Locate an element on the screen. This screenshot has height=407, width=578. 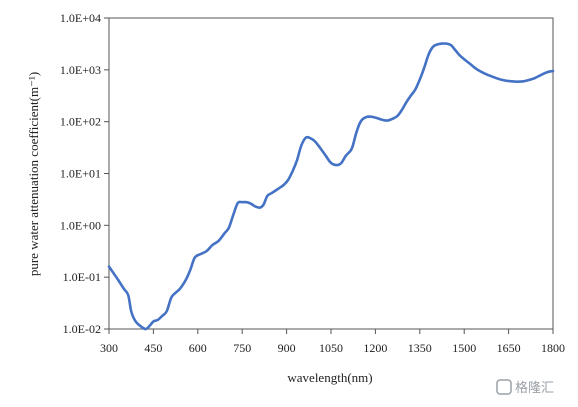
x-axis: 300 450 600 750 900 1050 1200 1350 1500 1650 1800 is located at coordinates (332, 342).